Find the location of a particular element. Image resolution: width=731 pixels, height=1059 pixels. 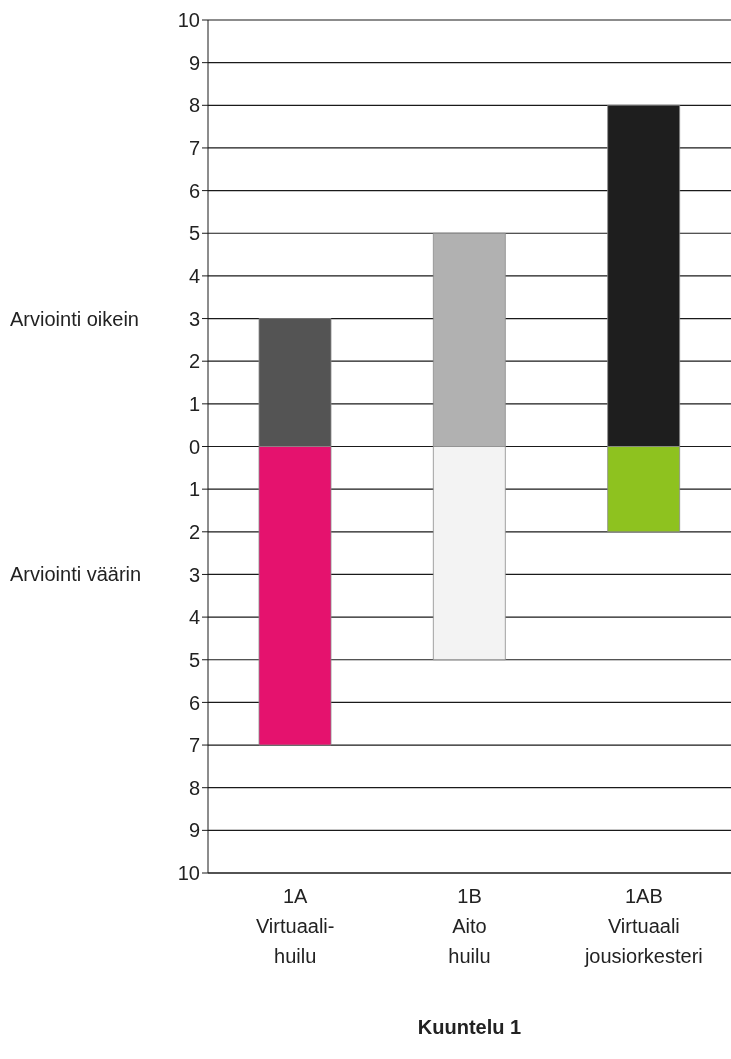

text: Arviointi väärin is located at coordinates (76, 575).